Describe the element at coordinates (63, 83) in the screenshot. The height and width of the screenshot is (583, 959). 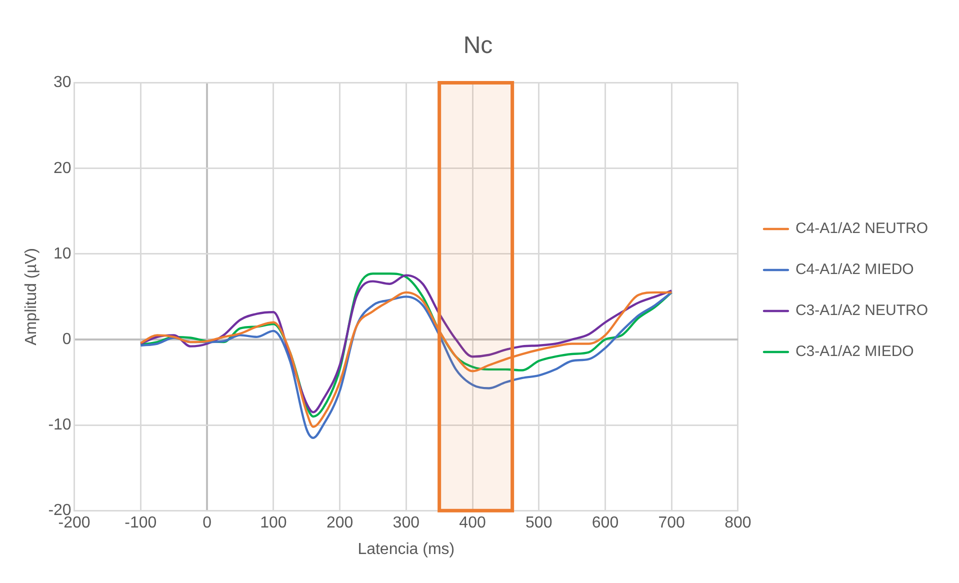
I see `y-tick-label: 30` at that location.